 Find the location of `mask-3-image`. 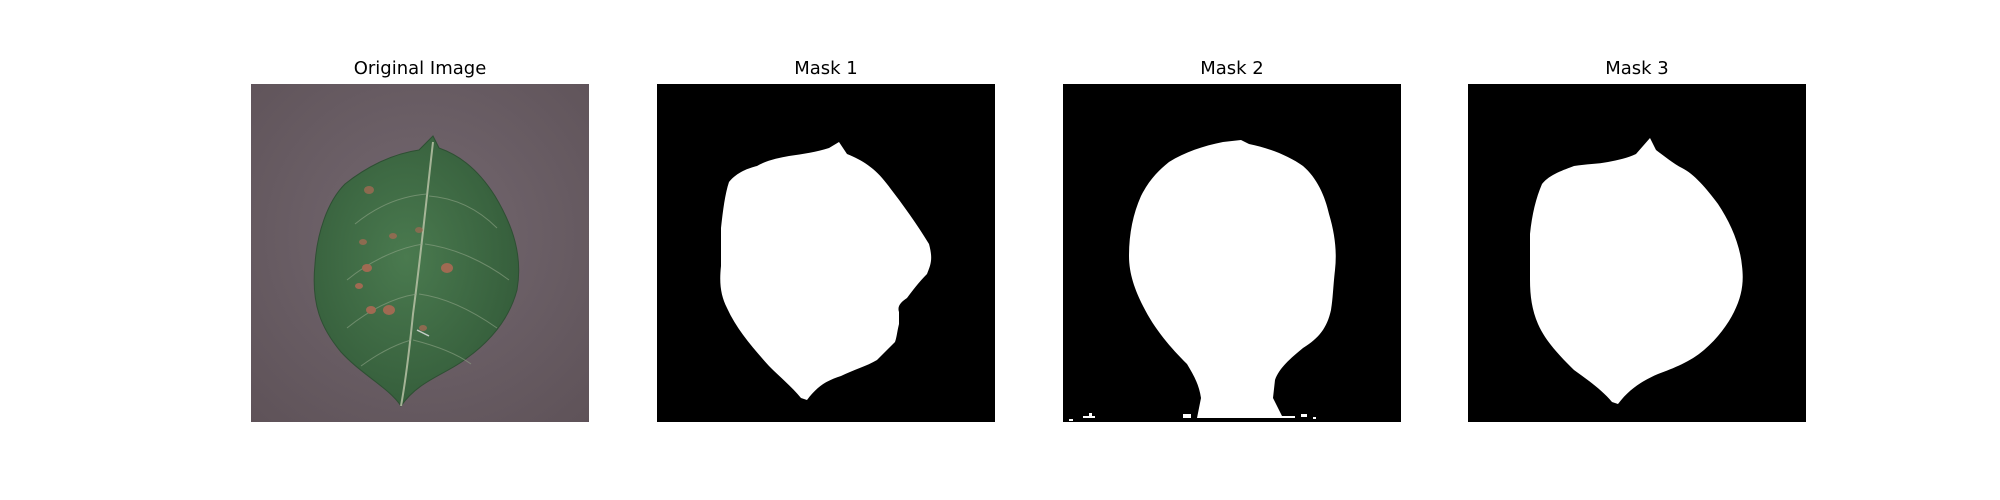

mask-3-image is located at coordinates (1637, 253).